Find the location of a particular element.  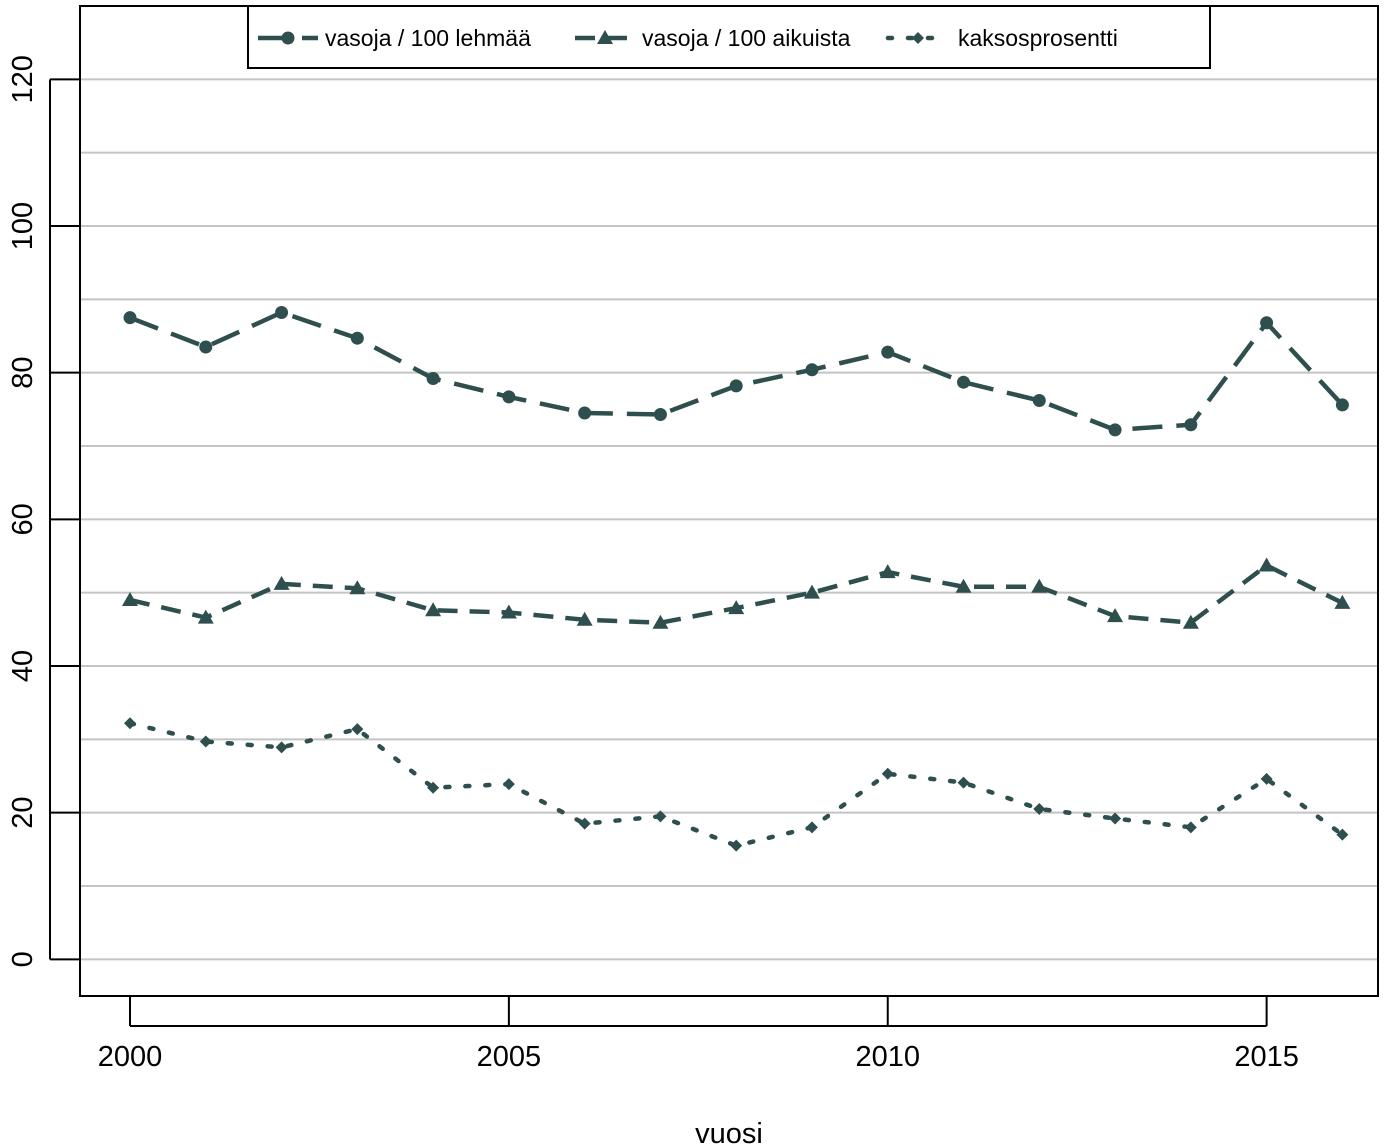

y-axis: 0 20 40 60 80 100 120 is located at coordinates (43, 511).